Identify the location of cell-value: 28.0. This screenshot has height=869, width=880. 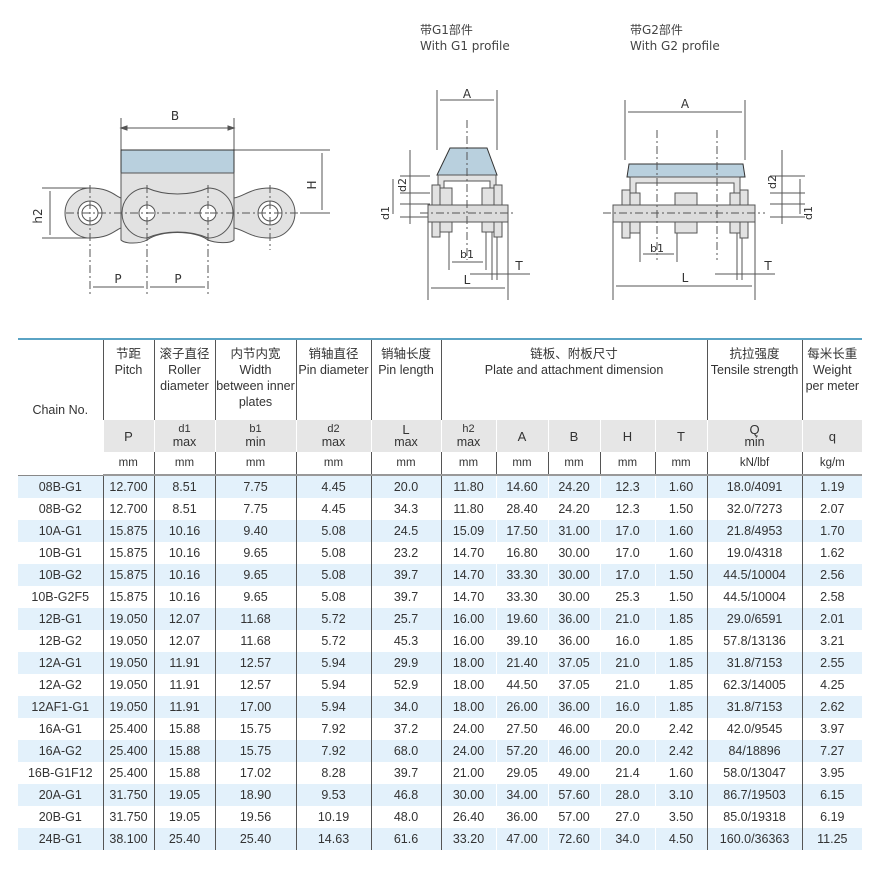
(627, 795).